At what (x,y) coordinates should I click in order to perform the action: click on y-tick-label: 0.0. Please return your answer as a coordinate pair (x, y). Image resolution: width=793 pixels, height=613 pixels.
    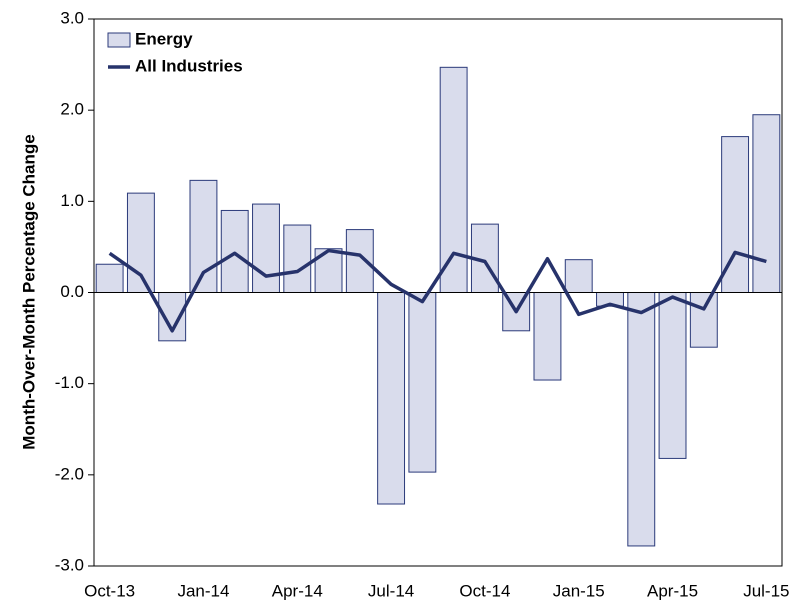
    Looking at the image, I should click on (72, 291).